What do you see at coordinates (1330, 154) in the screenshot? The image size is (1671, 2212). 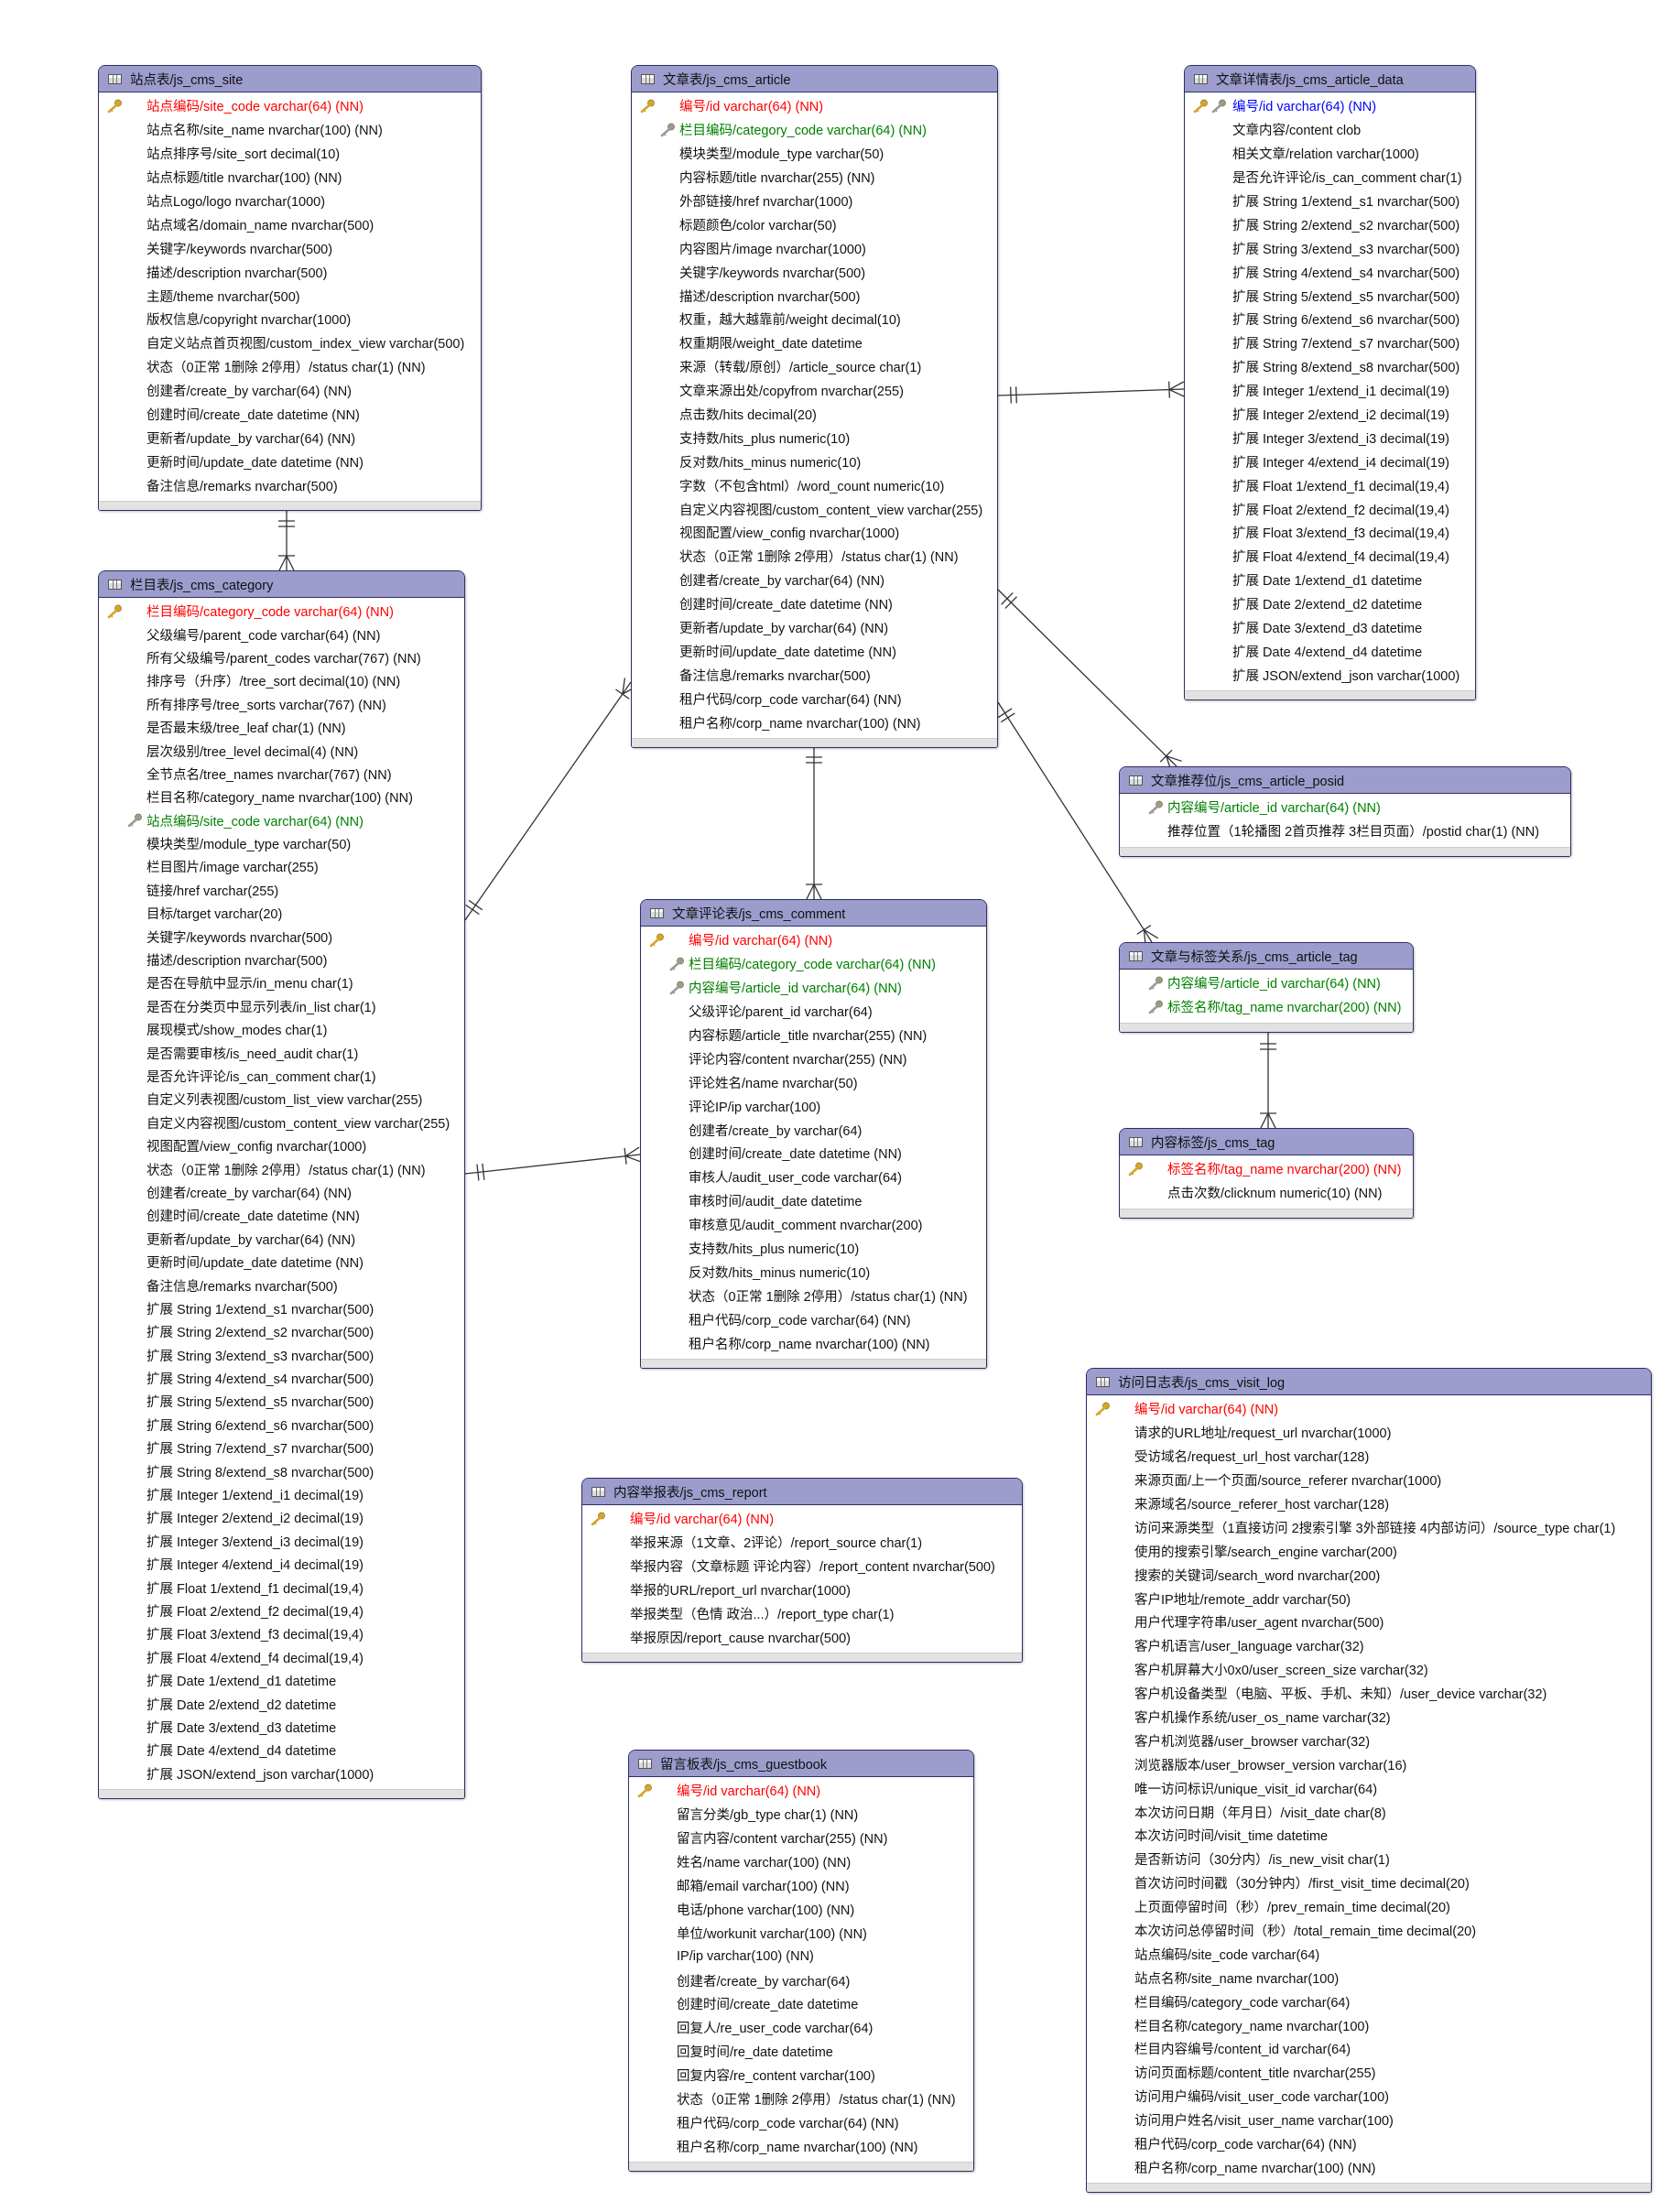 I see `column-row: 相关文章/relation varchar(1000)` at bounding box center [1330, 154].